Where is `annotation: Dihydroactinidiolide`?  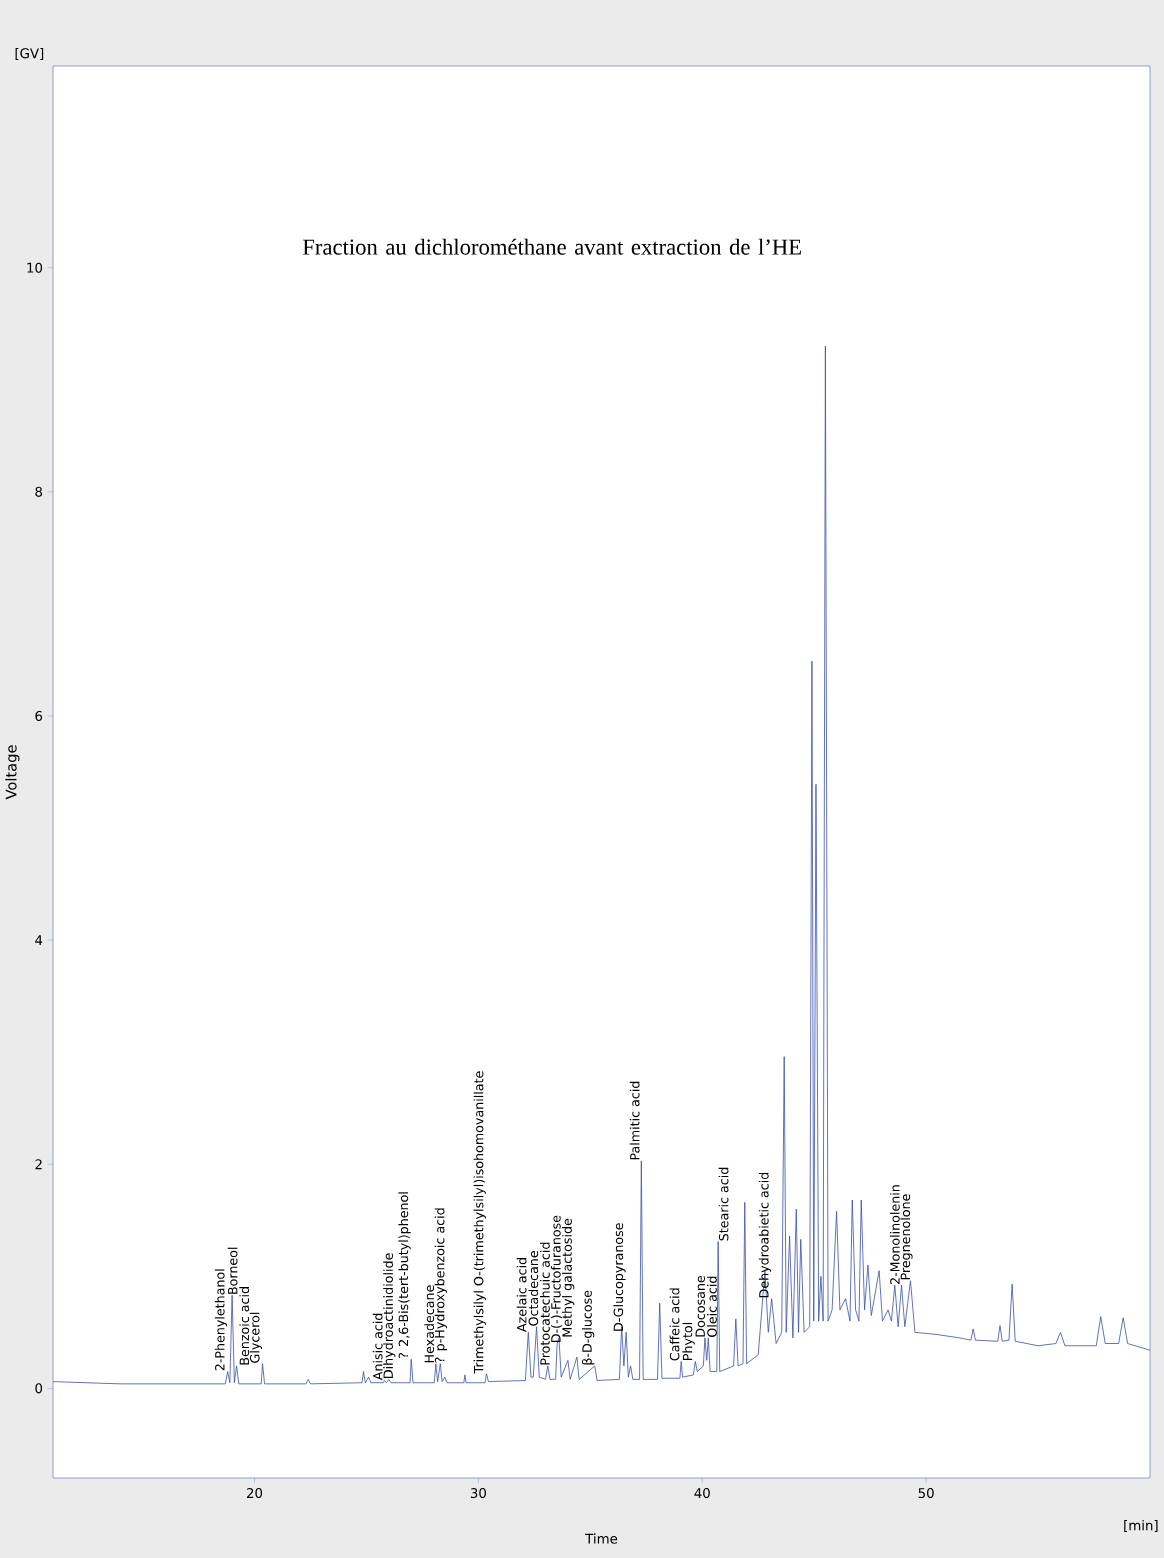 annotation: Dihydroactinidiolide is located at coordinates (389, 1315).